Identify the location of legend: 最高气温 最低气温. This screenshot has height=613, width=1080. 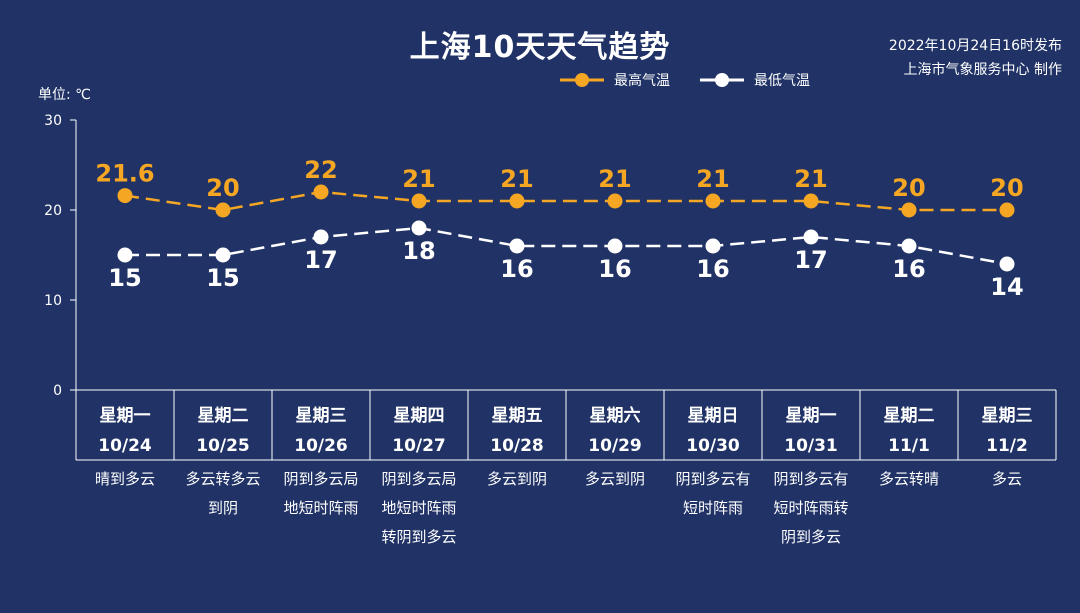
(700, 80).